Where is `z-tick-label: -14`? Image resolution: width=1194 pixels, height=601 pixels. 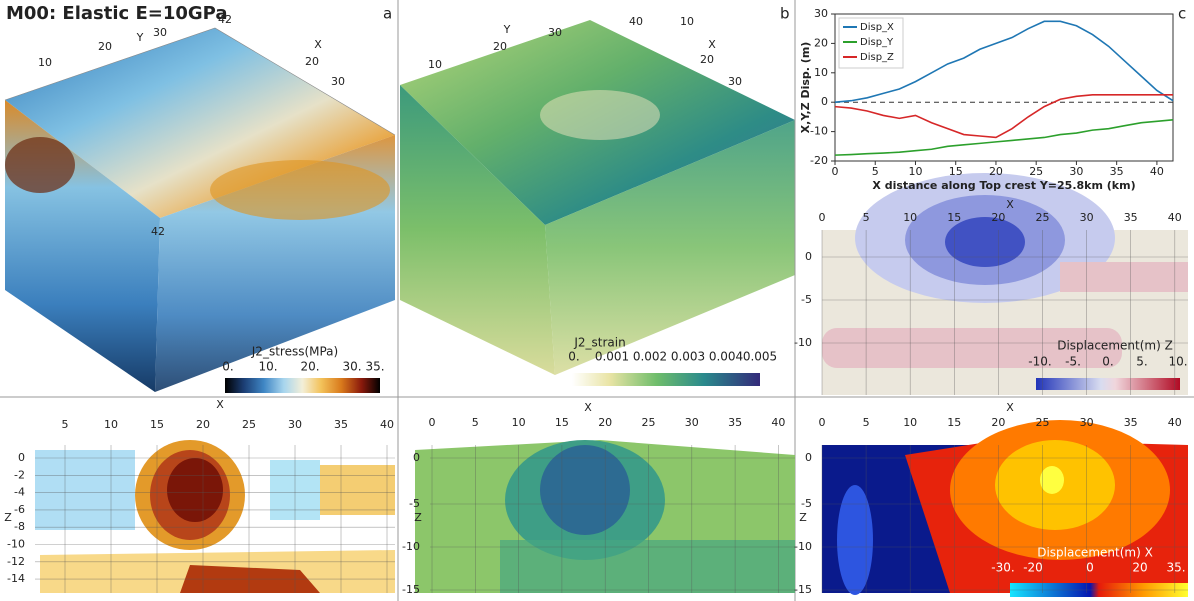
z-tick-label: -14 is located at coordinates (16, 578).